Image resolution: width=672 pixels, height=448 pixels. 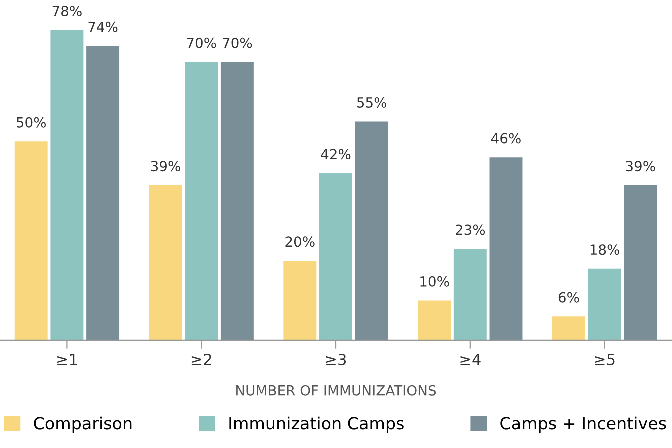 What do you see at coordinates (336, 154) in the screenshot?
I see `data-label: 42%` at bounding box center [336, 154].